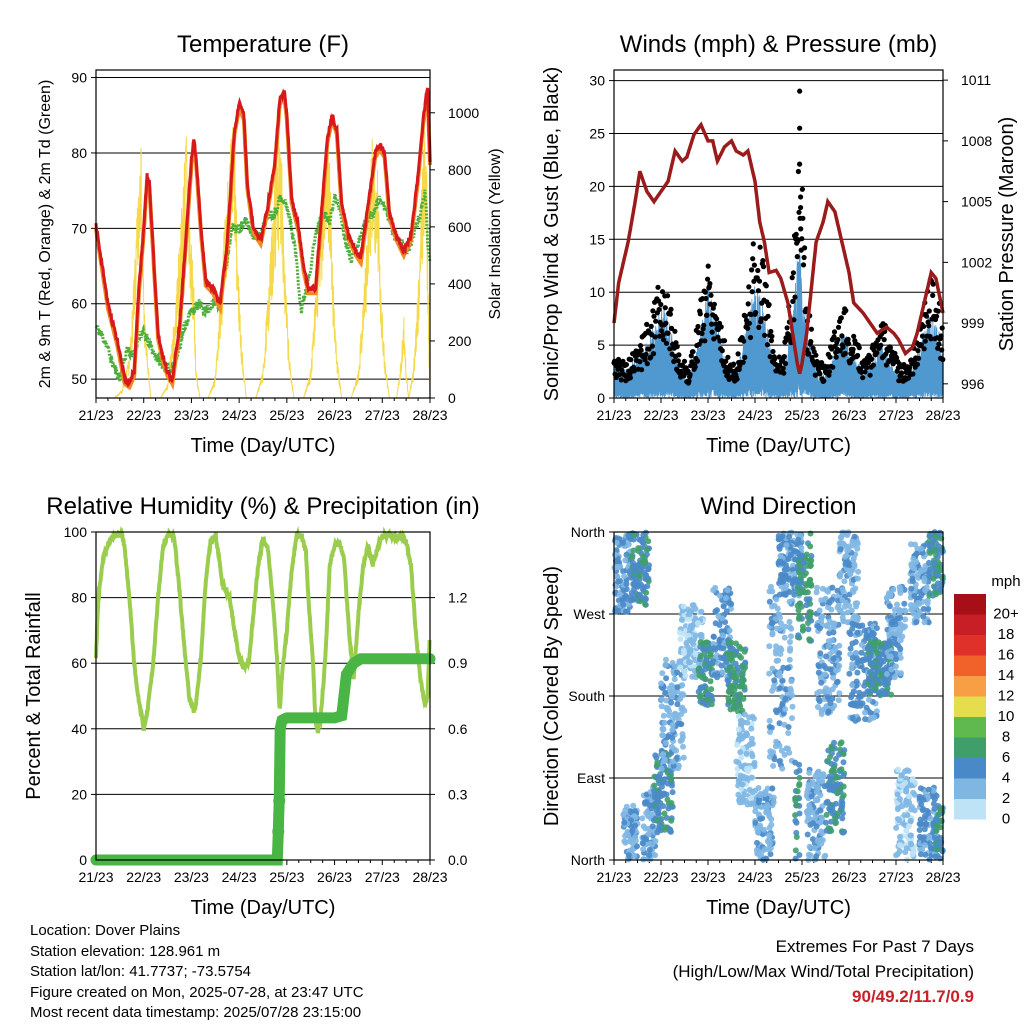 Image resolution: width=1024 pixels, height=1024 pixels. I want to click on direction-xtick-label: 26/23, so click(848, 877).